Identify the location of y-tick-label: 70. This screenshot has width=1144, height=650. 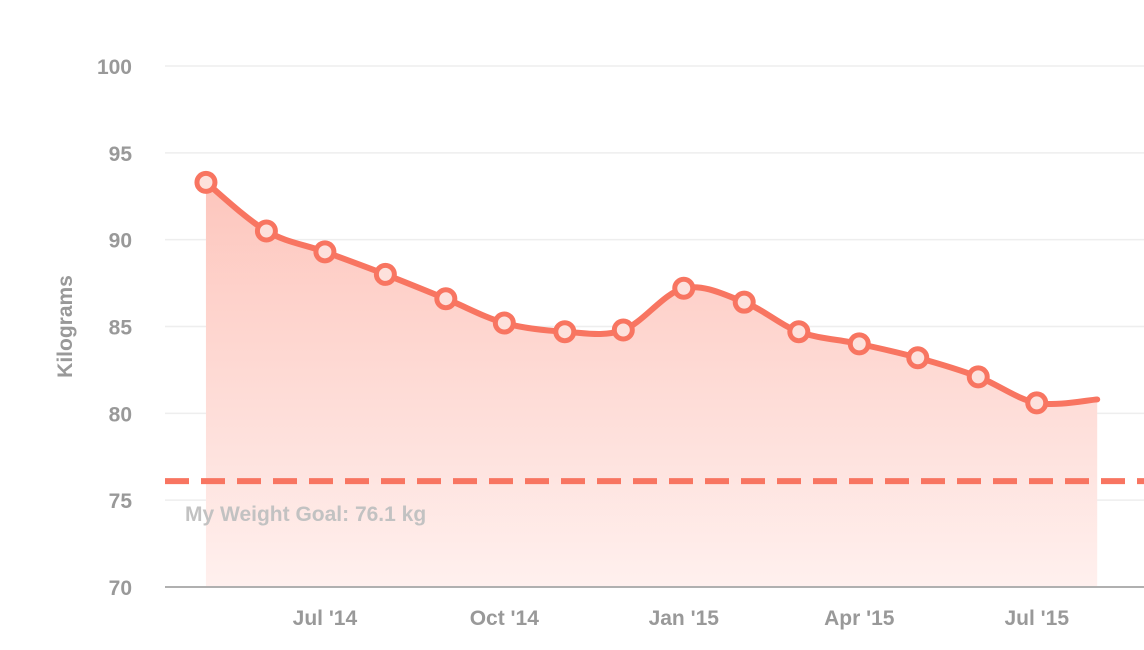
(120, 588).